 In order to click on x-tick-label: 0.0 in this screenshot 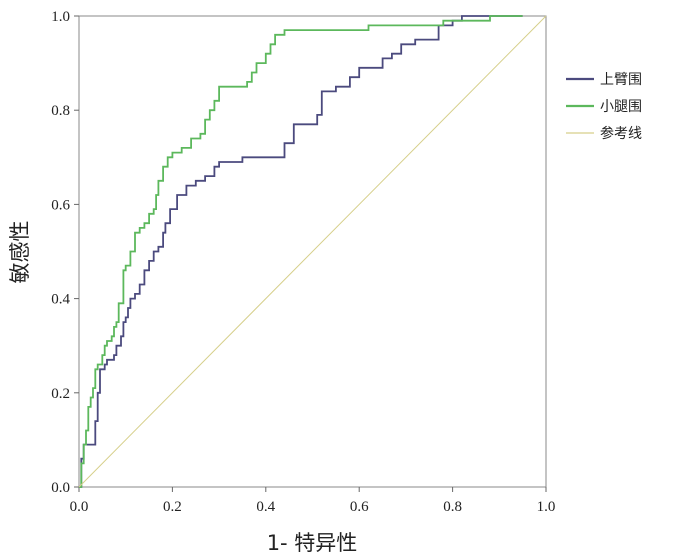, I will do `click(79, 507)`.